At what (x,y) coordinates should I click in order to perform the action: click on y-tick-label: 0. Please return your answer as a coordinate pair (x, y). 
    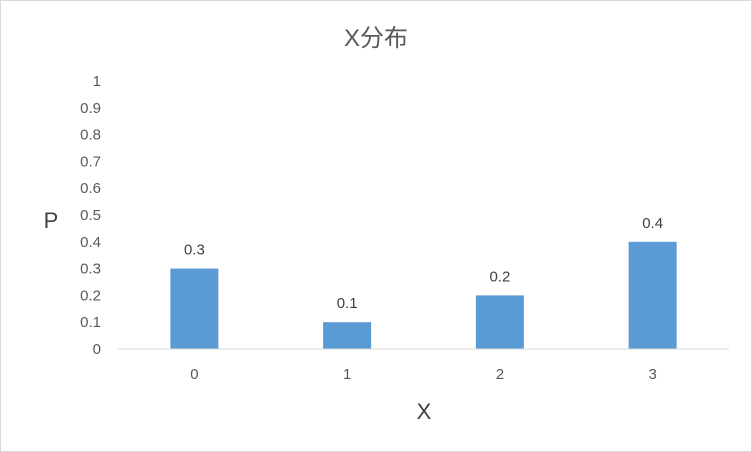
    Looking at the image, I should click on (97, 349).